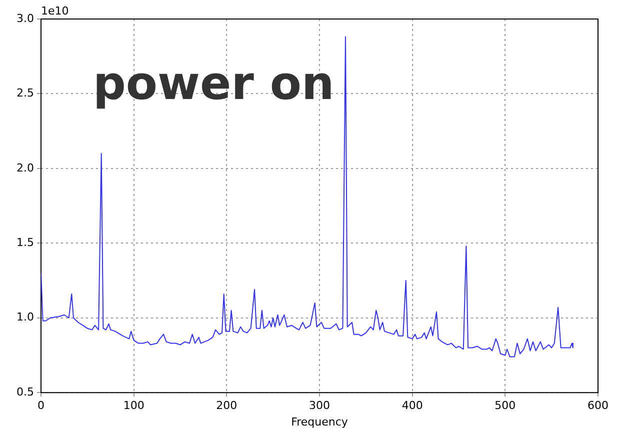  Describe the element at coordinates (227, 405) in the screenshot. I see `x-tick-label: 200` at that location.